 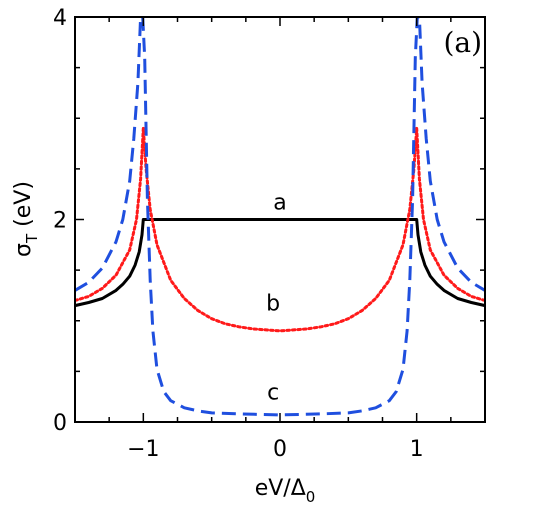 I want to click on y-tick-label: 4, so click(x=60, y=18).